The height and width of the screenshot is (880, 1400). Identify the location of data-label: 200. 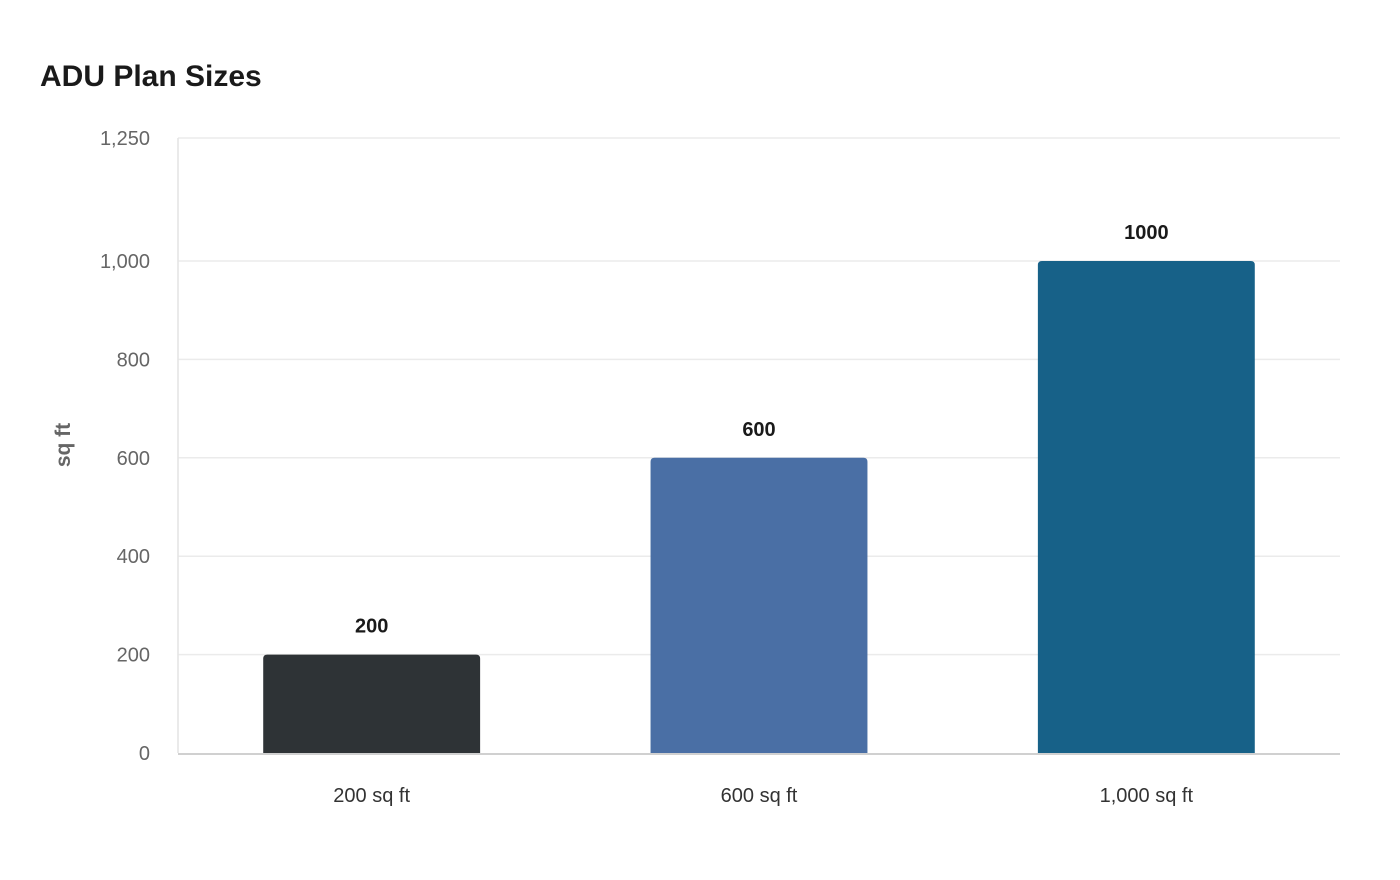
(371, 627).